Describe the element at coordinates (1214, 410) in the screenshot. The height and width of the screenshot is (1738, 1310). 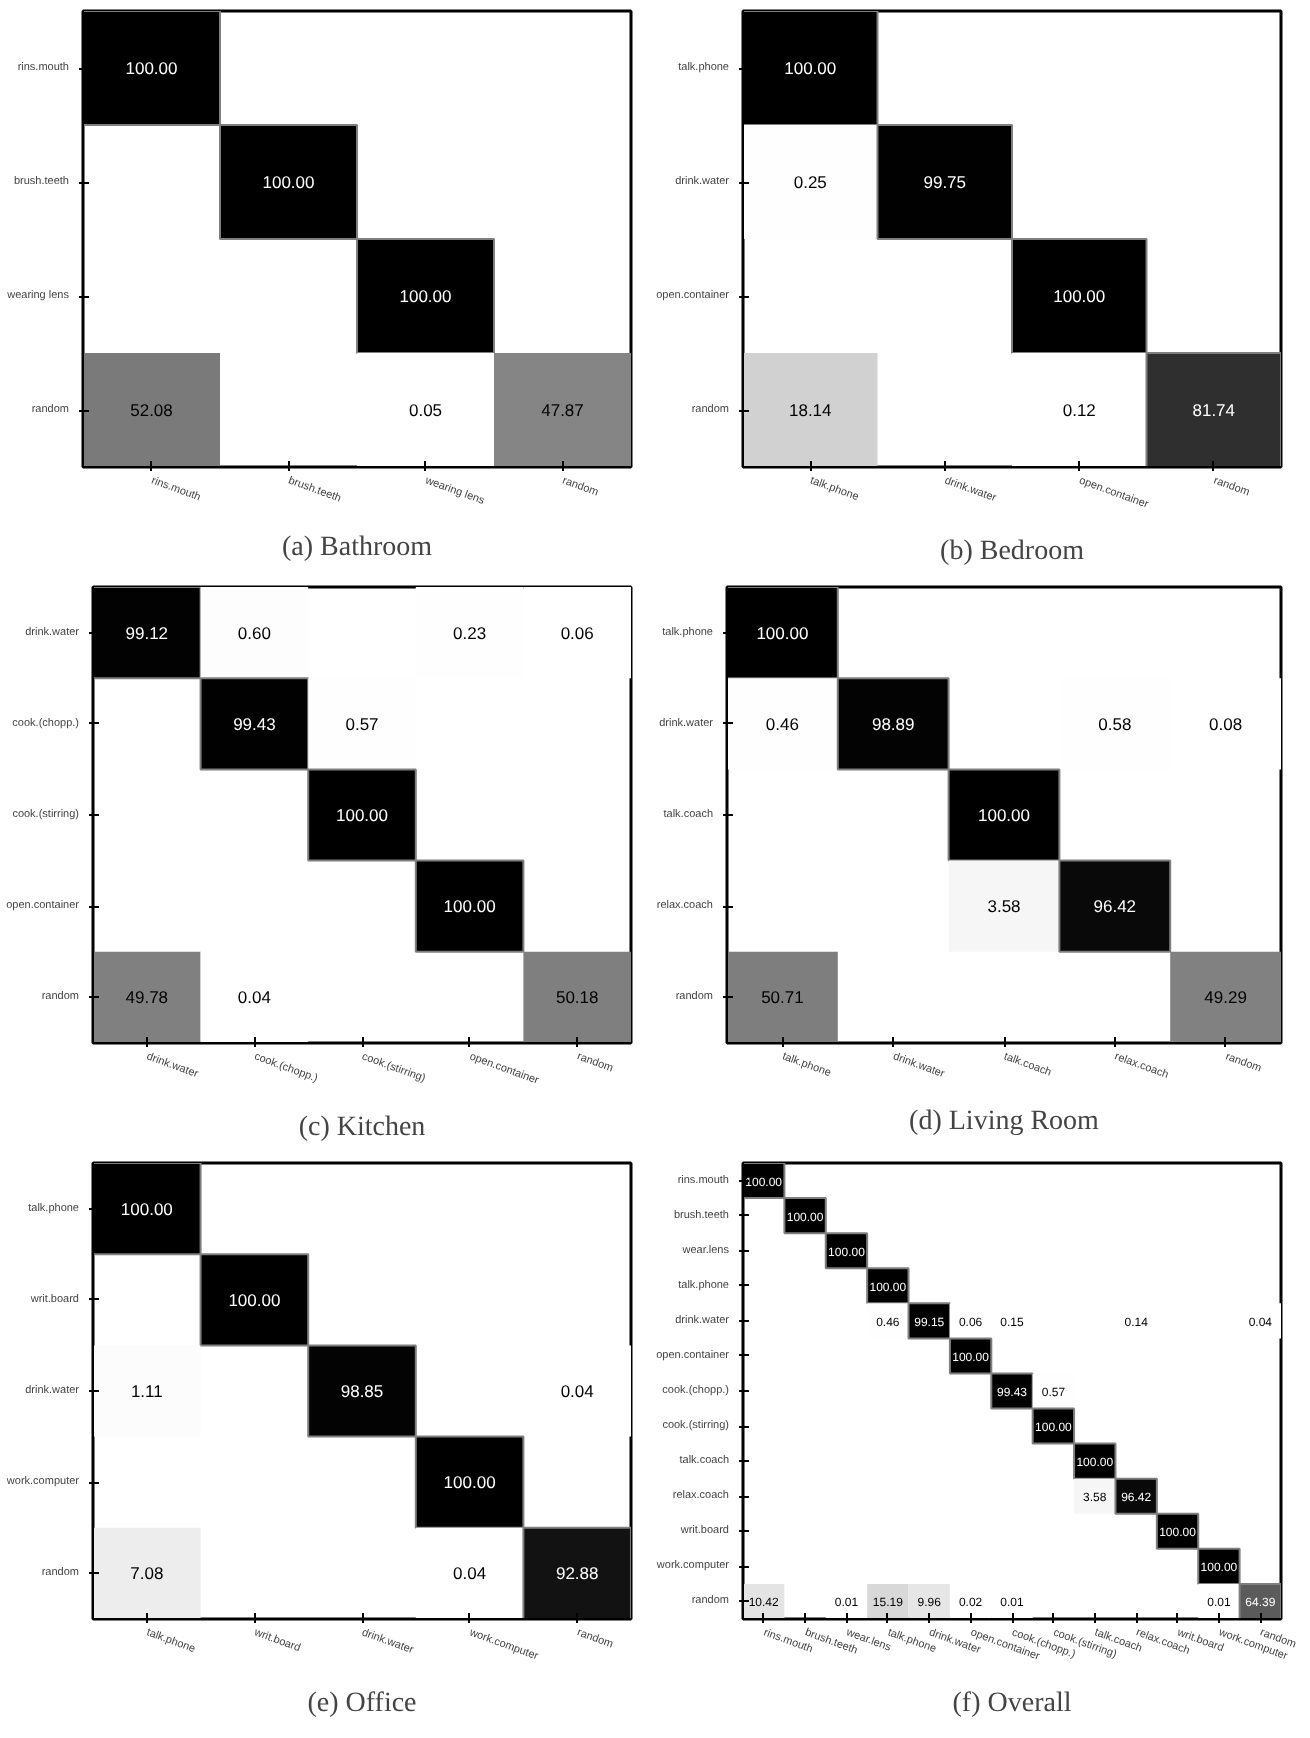
I see `data-label: 81.74` at that location.